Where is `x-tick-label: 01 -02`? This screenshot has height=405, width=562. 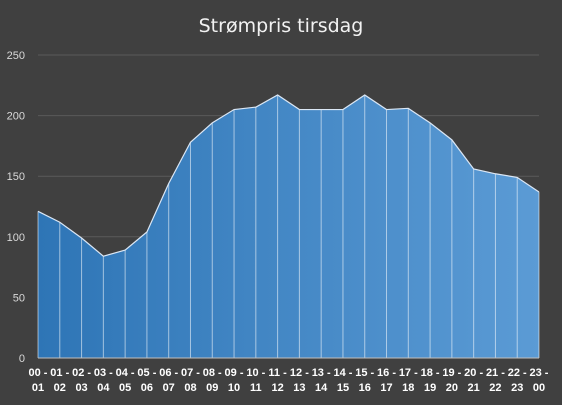
x-tick-label: 01 -02 is located at coordinates (59, 380).